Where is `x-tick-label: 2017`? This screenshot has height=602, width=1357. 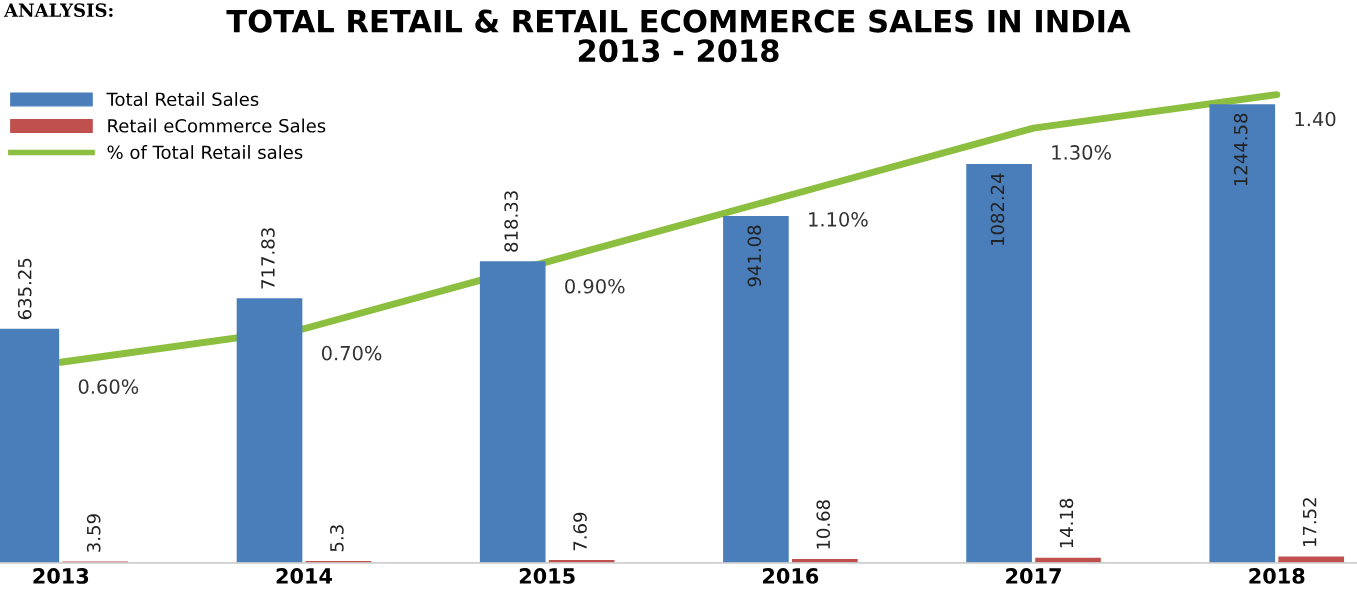
x-tick-label: 2017 is located at coordinates (1033, 576).